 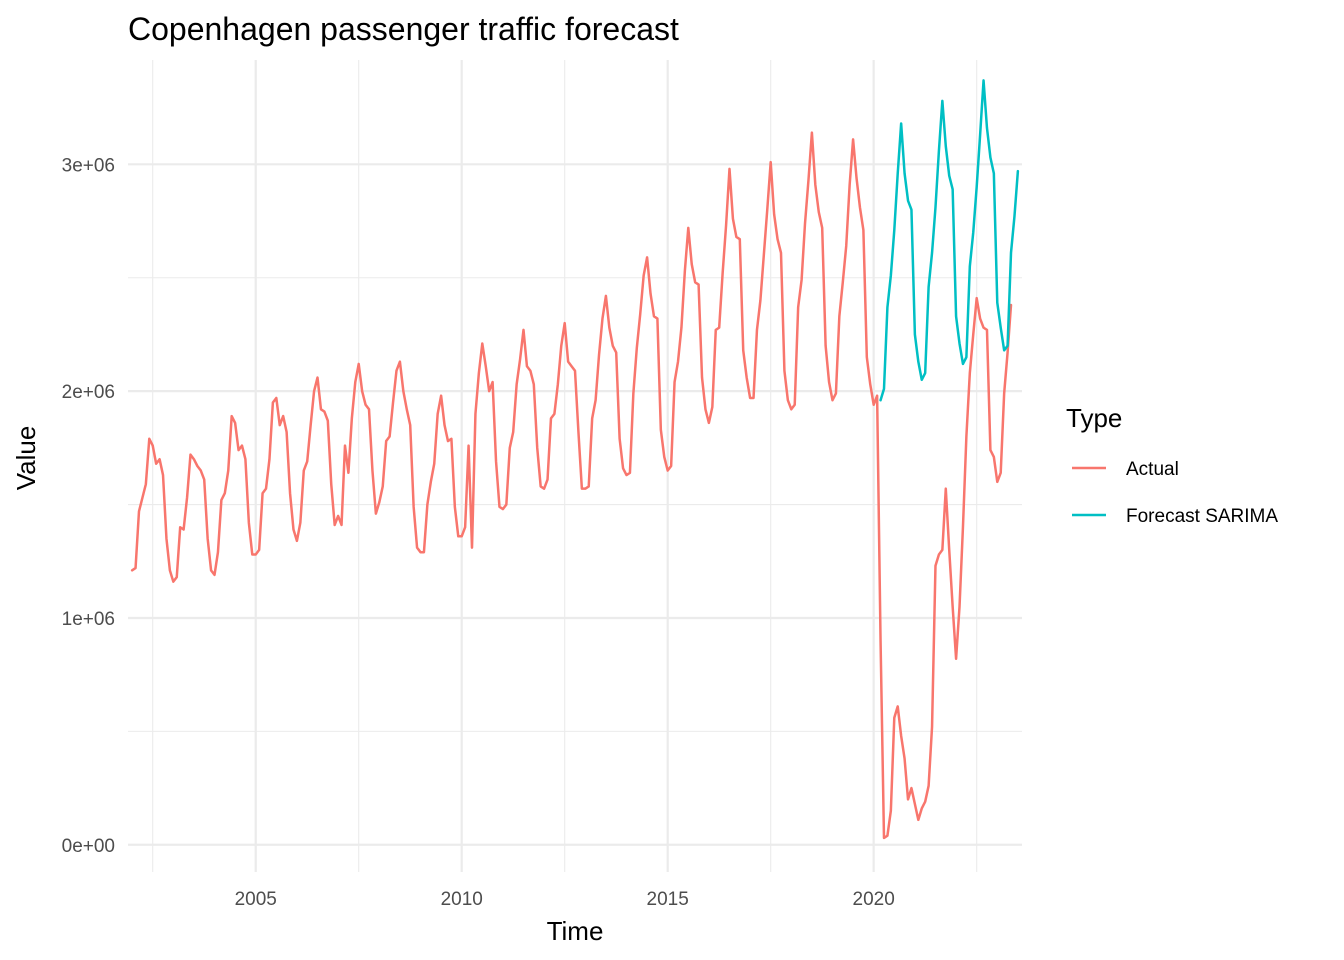 I want to click on chart-title: Copenhagen passenger traffic forecast, so click(x=403, y=29).